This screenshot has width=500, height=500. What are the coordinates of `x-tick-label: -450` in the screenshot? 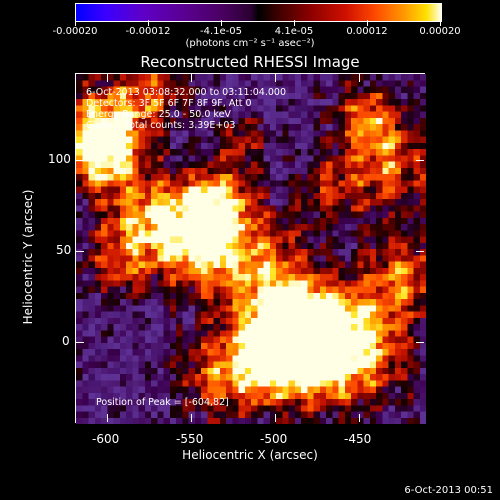 It's located at (358, 439).